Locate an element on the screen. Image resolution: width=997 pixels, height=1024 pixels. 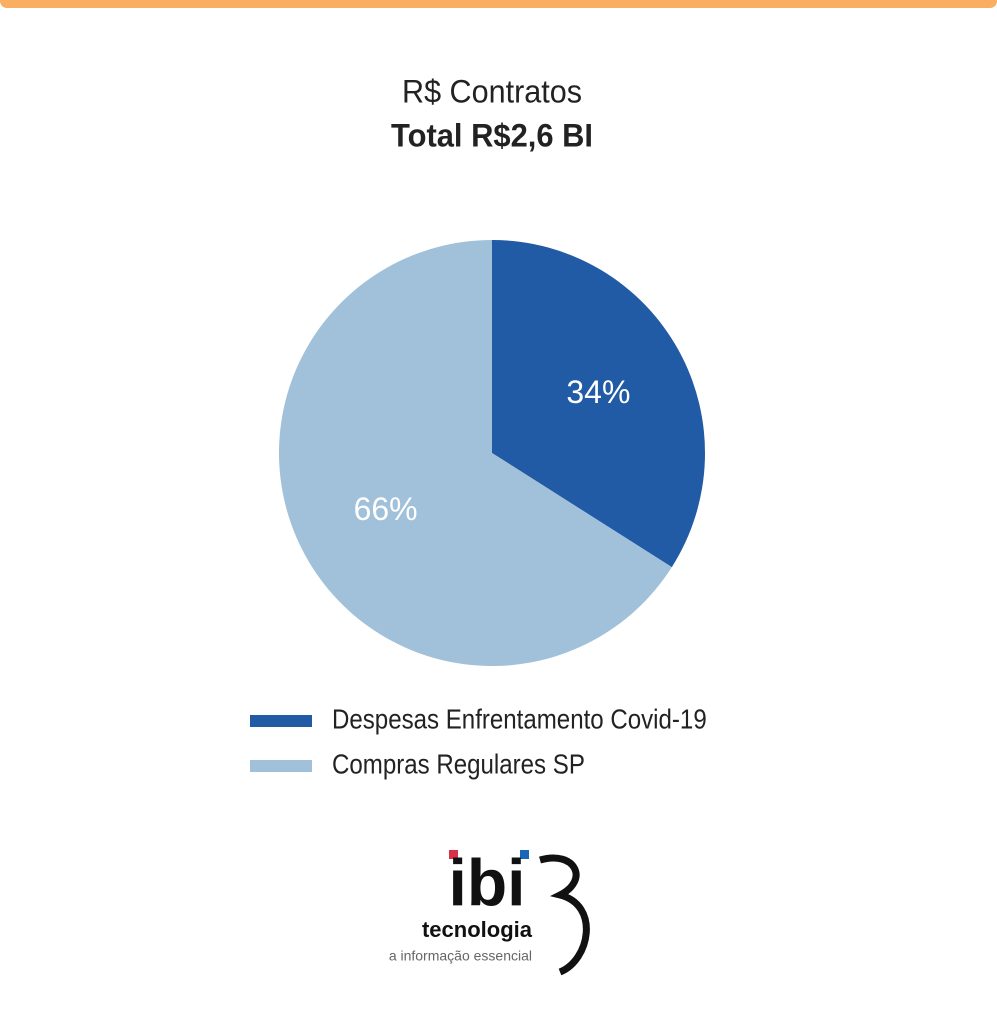
top-bar is located at coordinates (498, 4).